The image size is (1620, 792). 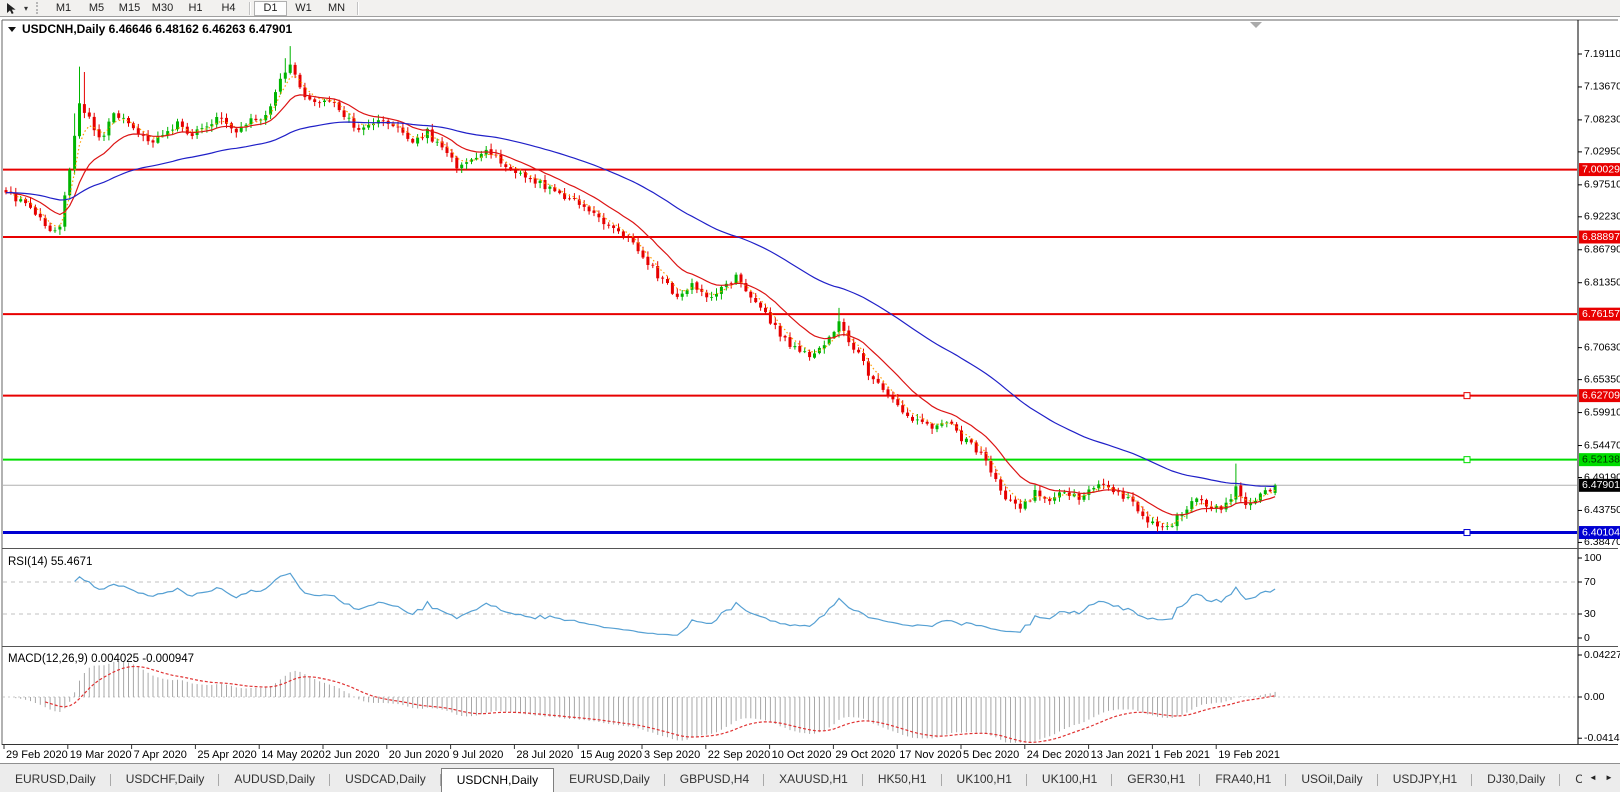 I want to click on svg-text: 19 Mar 2020, so click(x=101, y=755).